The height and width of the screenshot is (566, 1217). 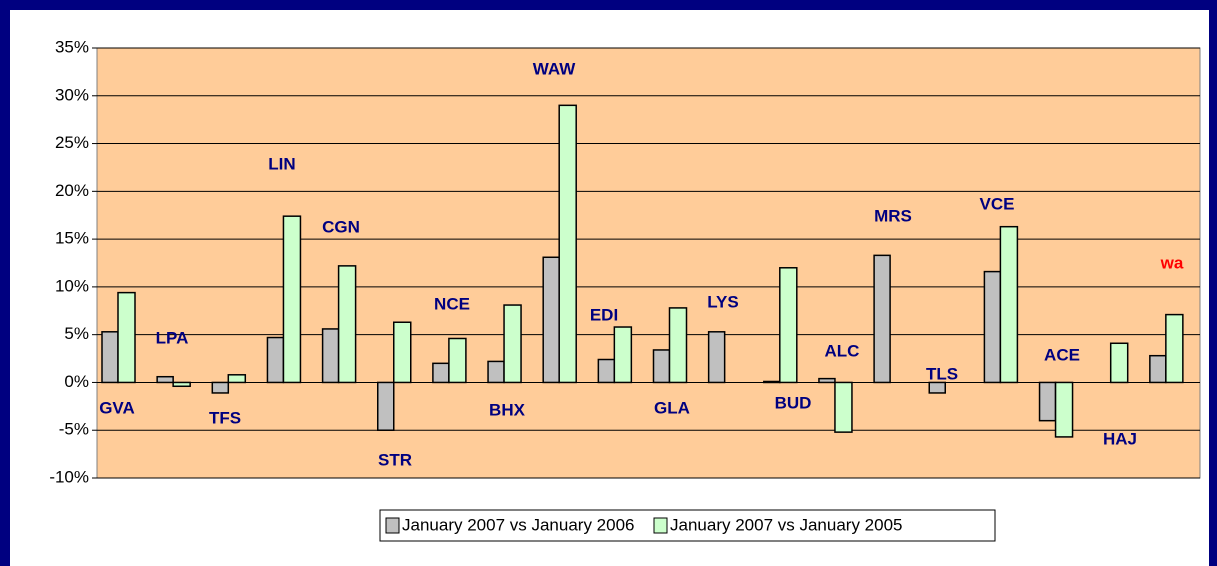 What do you see at coordinates (672, 407) in the screenshot?
I see `category-label: GLA` at bounding box center [672, 407].